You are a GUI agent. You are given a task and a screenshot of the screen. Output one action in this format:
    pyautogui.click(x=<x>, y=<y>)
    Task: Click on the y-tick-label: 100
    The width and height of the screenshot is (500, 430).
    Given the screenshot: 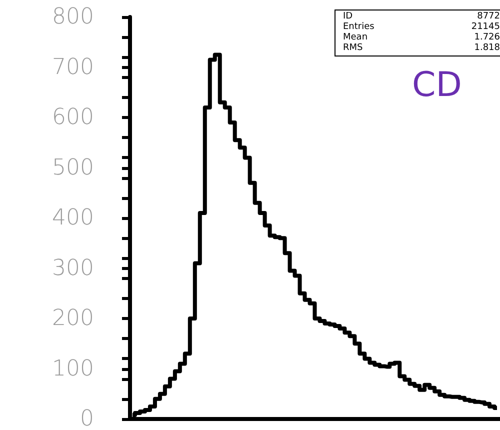 What is the action you would take?
    pyautogui.click(x=73, y=369)
    